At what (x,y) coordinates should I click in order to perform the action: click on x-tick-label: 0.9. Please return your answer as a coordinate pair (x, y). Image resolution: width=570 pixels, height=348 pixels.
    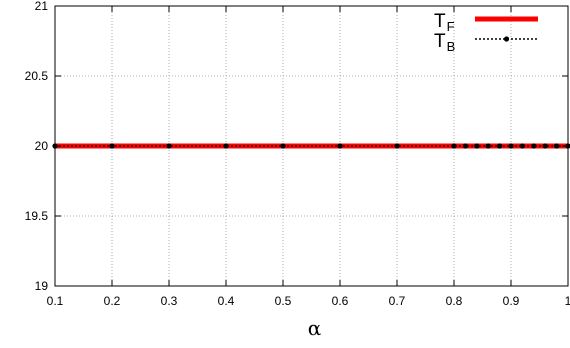
    Looking at the image, I should click on (511, 301).